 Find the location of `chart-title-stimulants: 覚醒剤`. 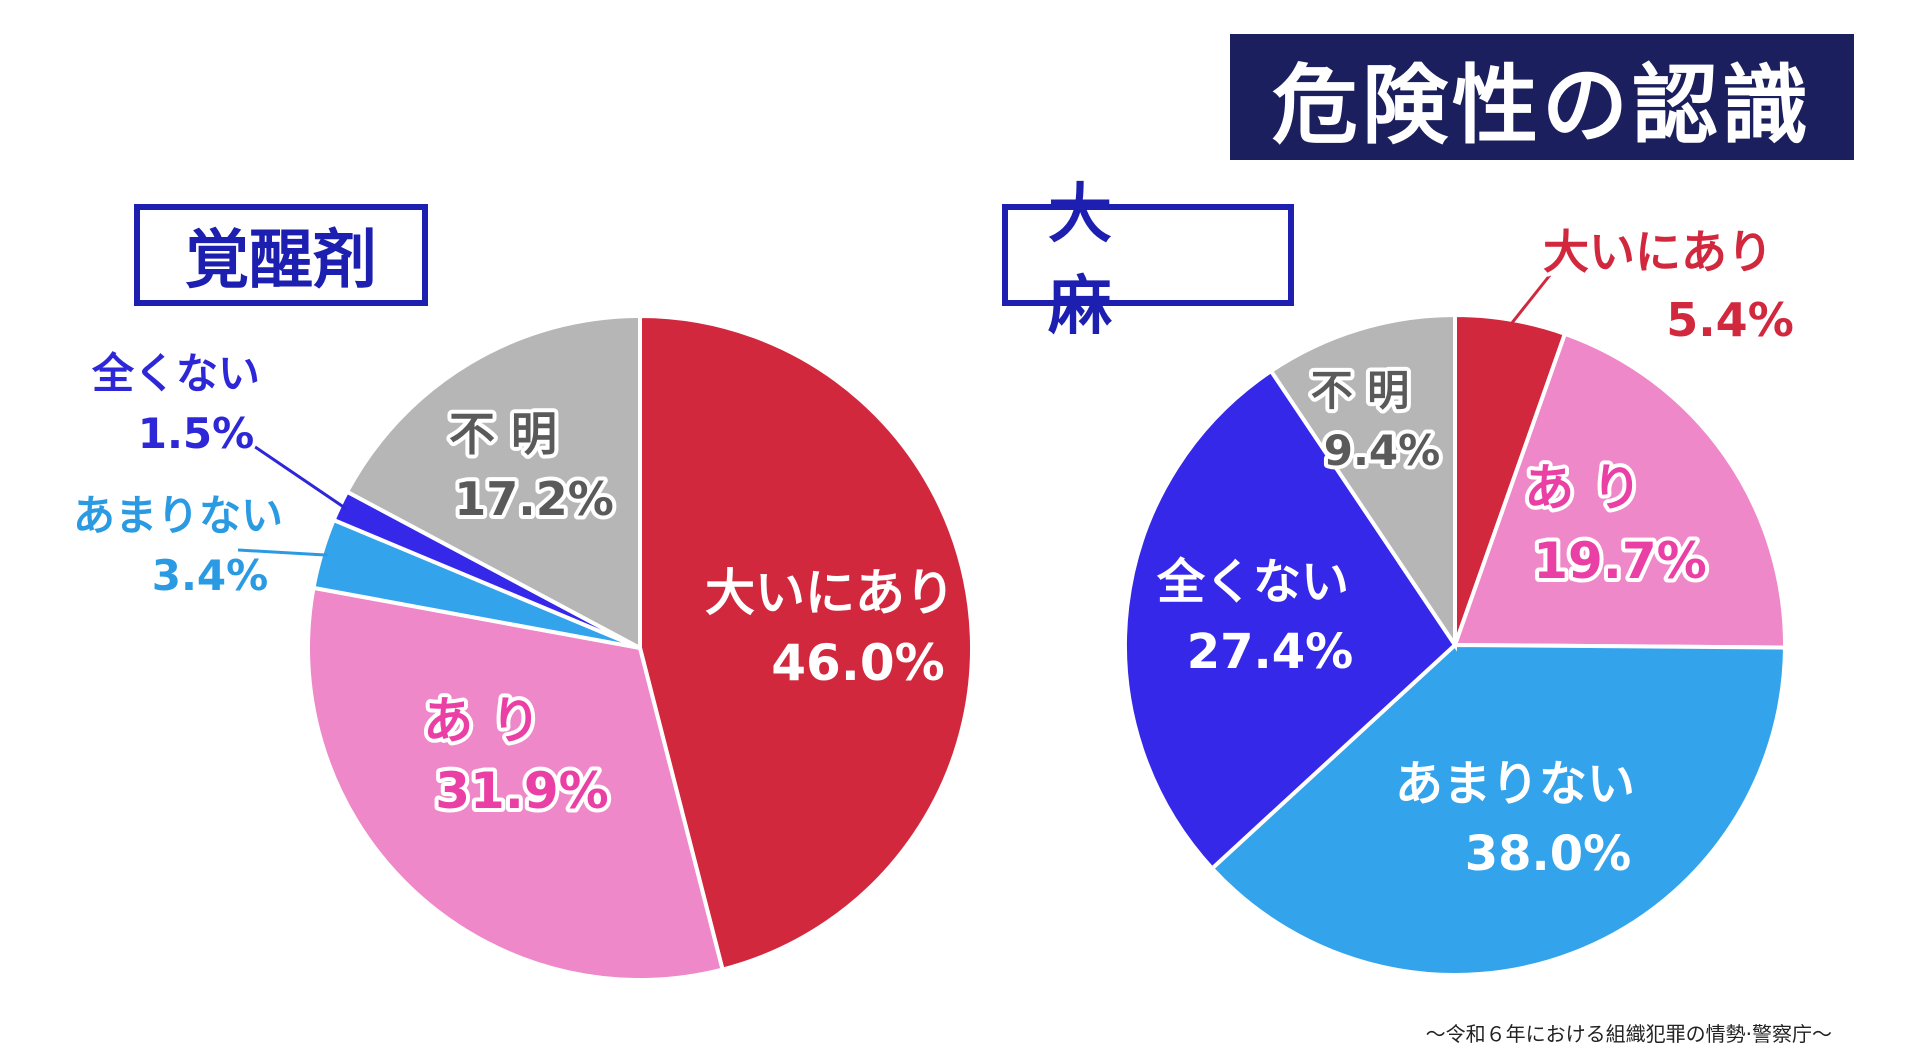

chart-title-stimulants: 覚醒剤 is located at coordinates (281, 261).